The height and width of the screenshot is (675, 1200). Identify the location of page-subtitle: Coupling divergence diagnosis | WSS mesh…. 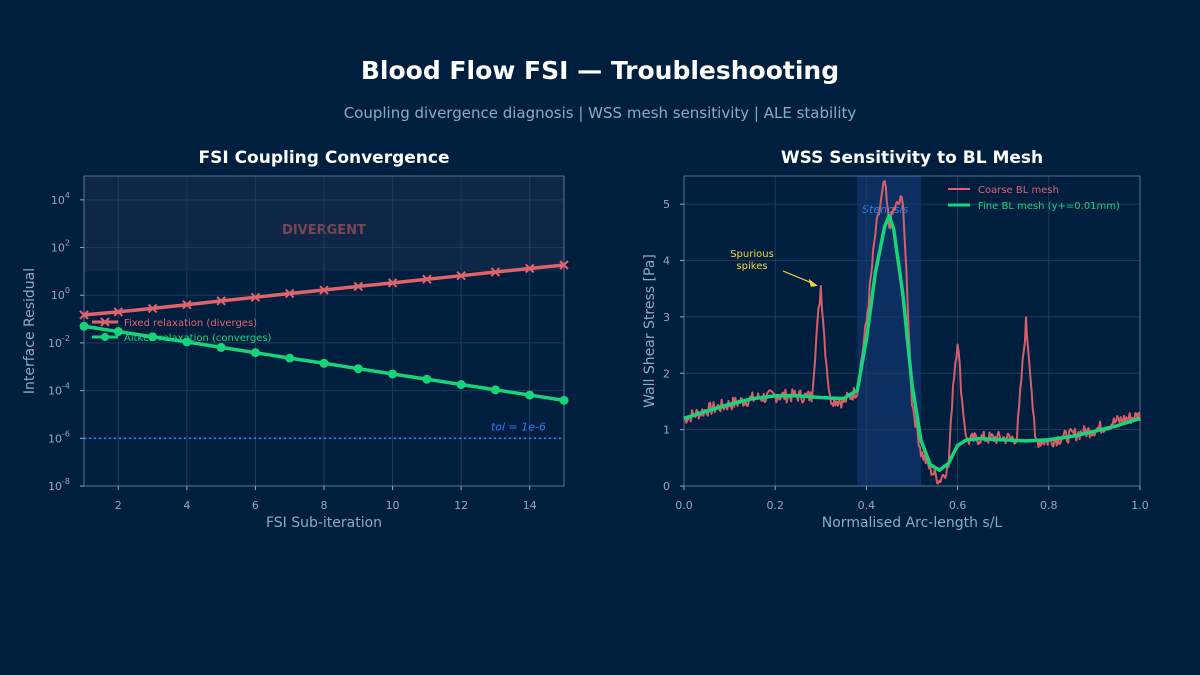
(600, 113).